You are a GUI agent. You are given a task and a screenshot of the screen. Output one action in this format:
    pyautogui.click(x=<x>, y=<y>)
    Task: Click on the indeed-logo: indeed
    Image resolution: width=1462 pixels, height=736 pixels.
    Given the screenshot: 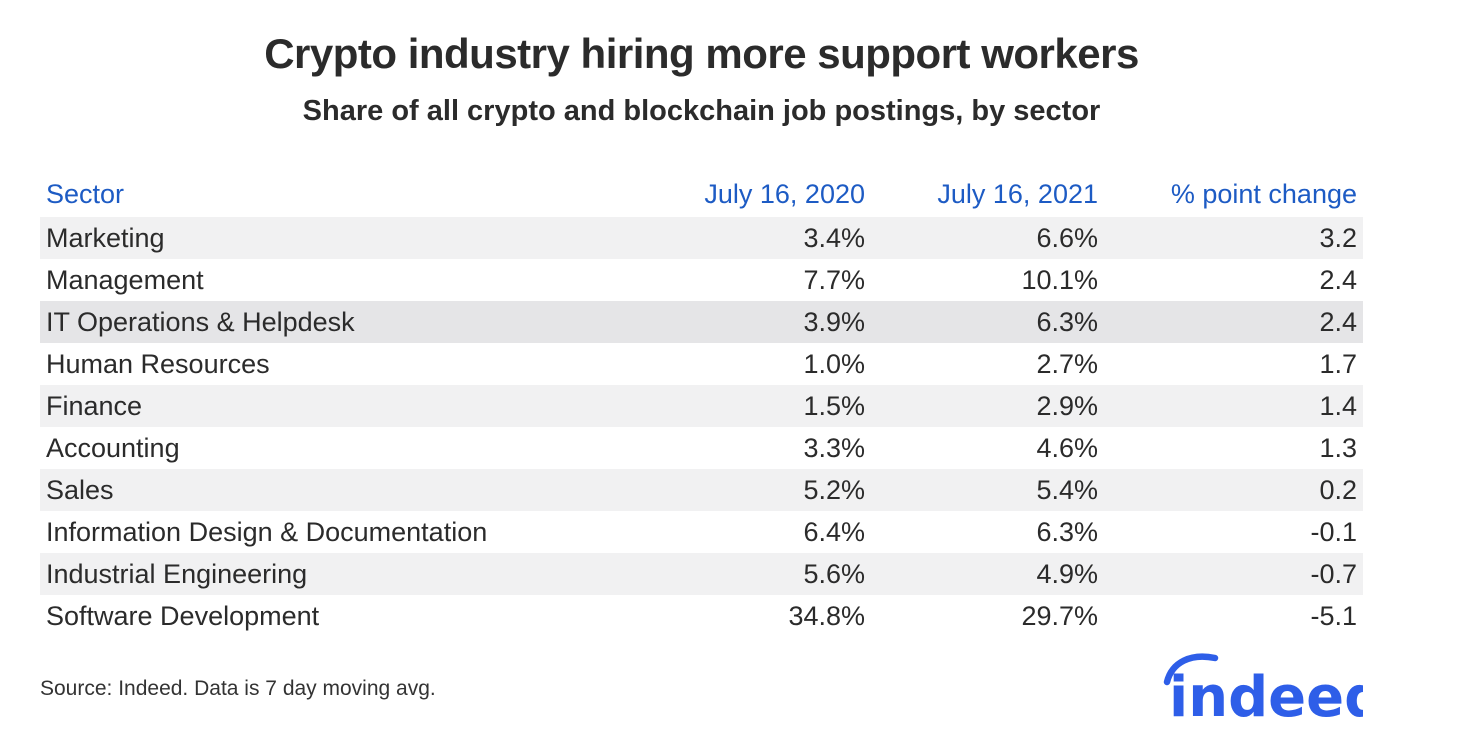 What is the action you would take?
    pyautogui.click(x=1263, y=689)
    